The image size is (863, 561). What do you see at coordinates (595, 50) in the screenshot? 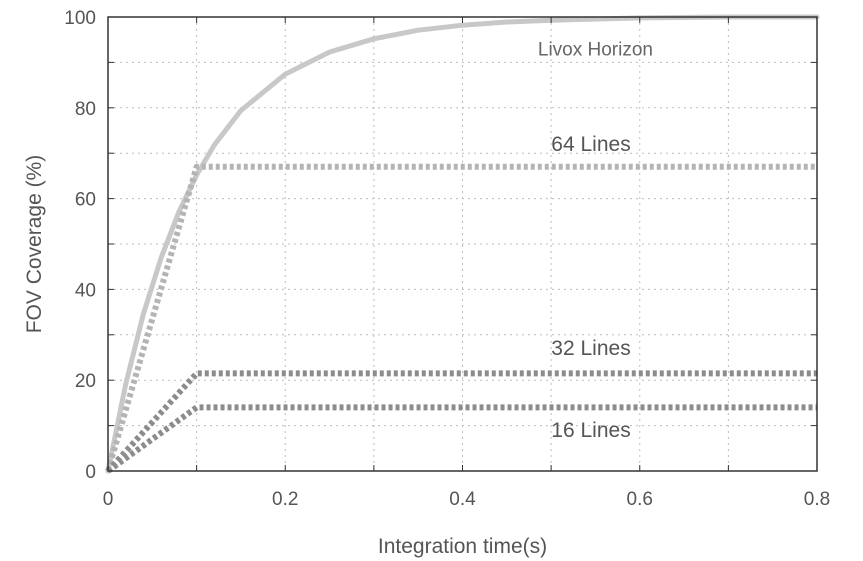
I see `annotation-livox-horizon: Livox Horizon` at bounding box center [595, 50].